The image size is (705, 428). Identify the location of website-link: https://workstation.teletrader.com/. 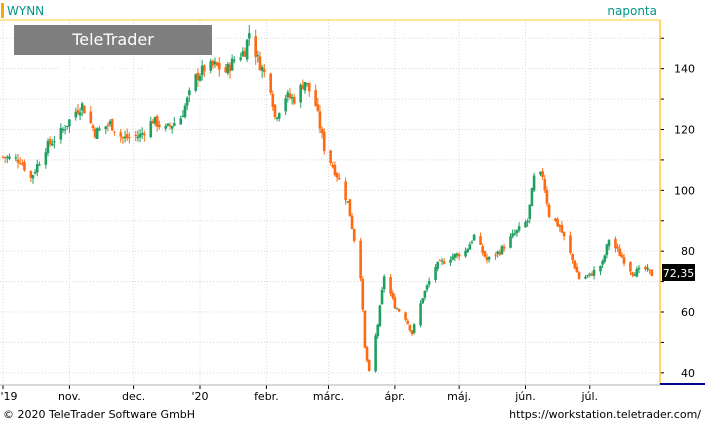
(605, 414).